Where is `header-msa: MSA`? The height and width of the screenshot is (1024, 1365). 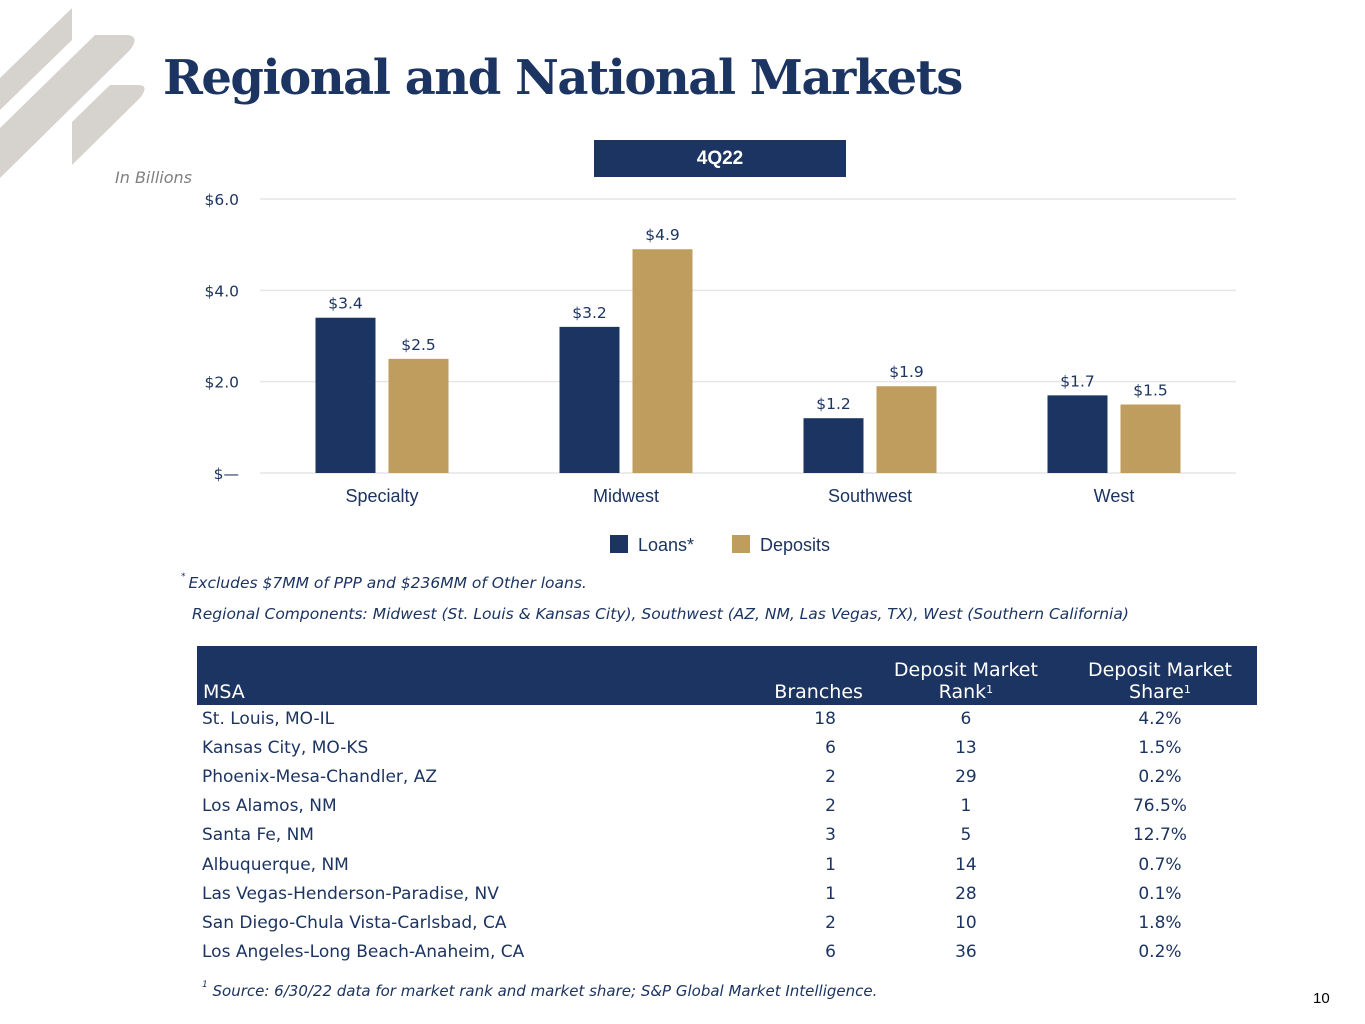 header-msa: MSA is located at coordinates (224, 692).